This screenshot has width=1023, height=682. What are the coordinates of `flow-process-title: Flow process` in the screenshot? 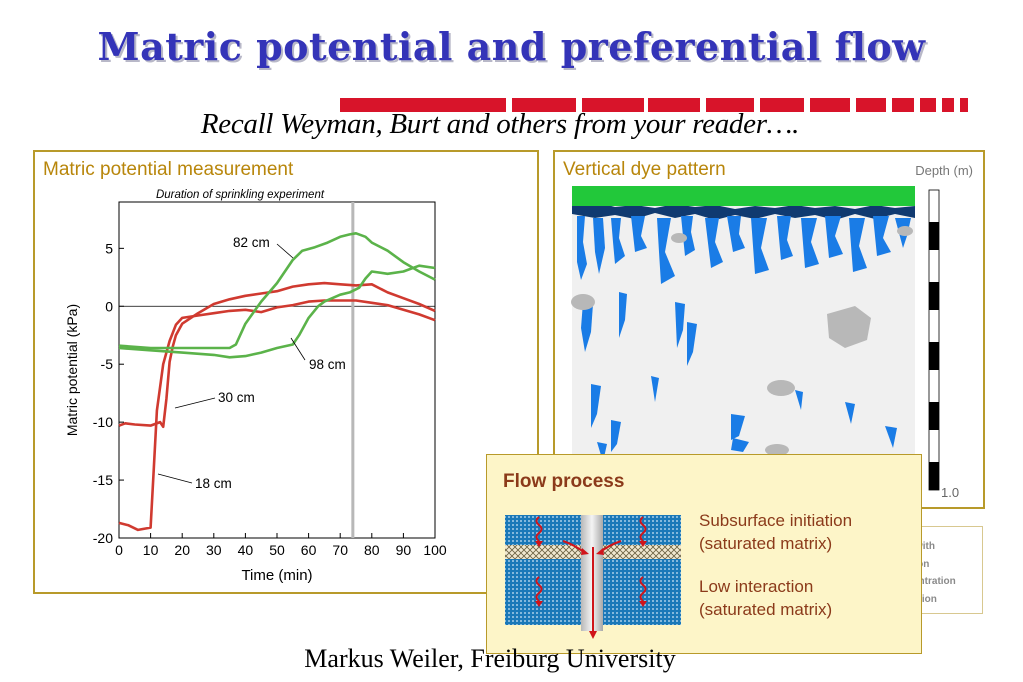 It's located at (564, 481).